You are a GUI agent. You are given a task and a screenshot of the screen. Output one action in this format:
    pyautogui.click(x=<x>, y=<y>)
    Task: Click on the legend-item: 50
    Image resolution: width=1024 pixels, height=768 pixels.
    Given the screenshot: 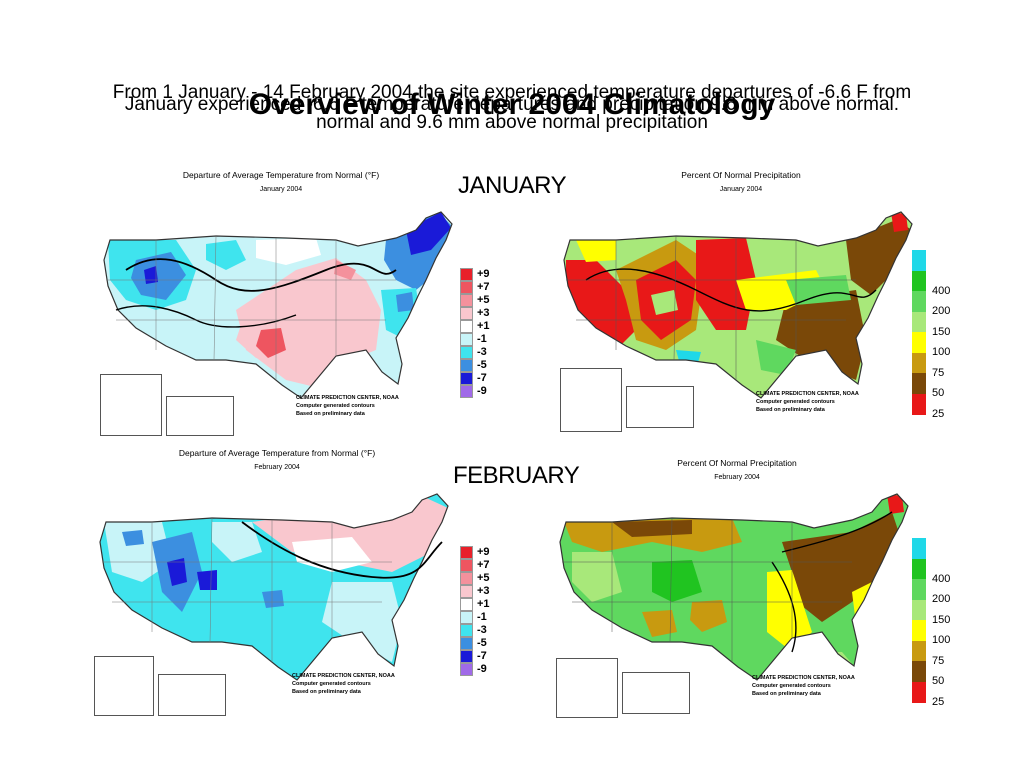 What is the action you would take?
    pyautogui.click(x=937, y=386)
    